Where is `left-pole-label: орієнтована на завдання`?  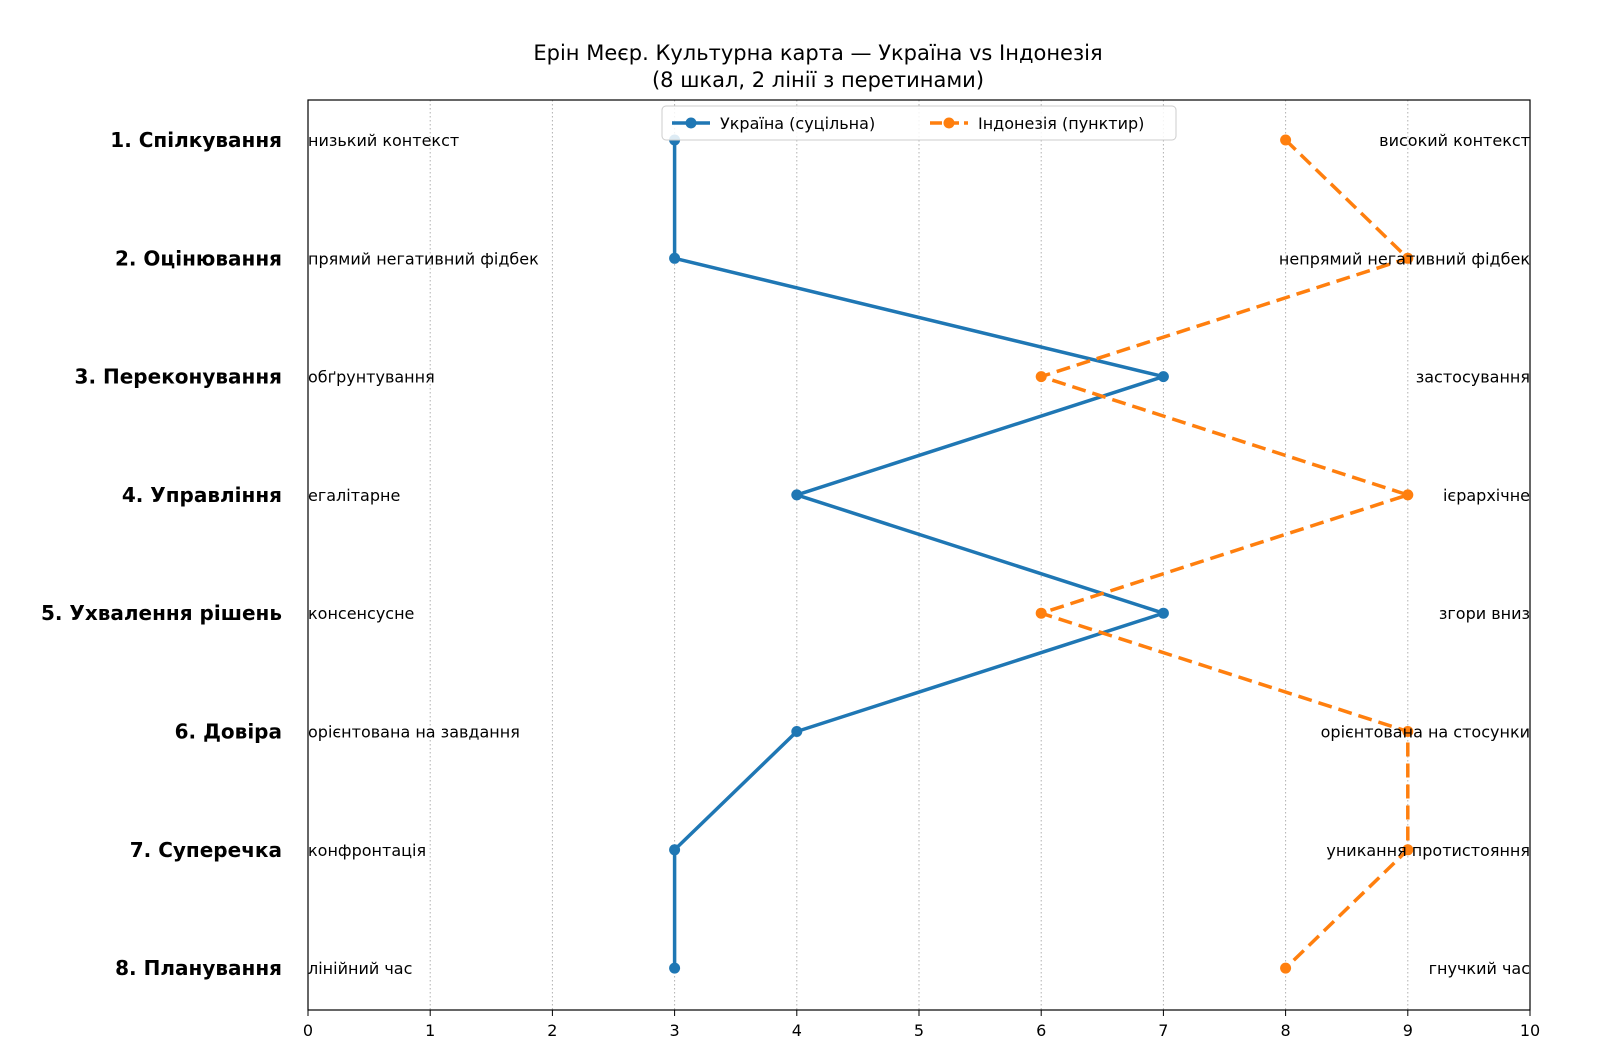 left-pole-label: орієнтована на завдання is located at coordinates (414, 732).